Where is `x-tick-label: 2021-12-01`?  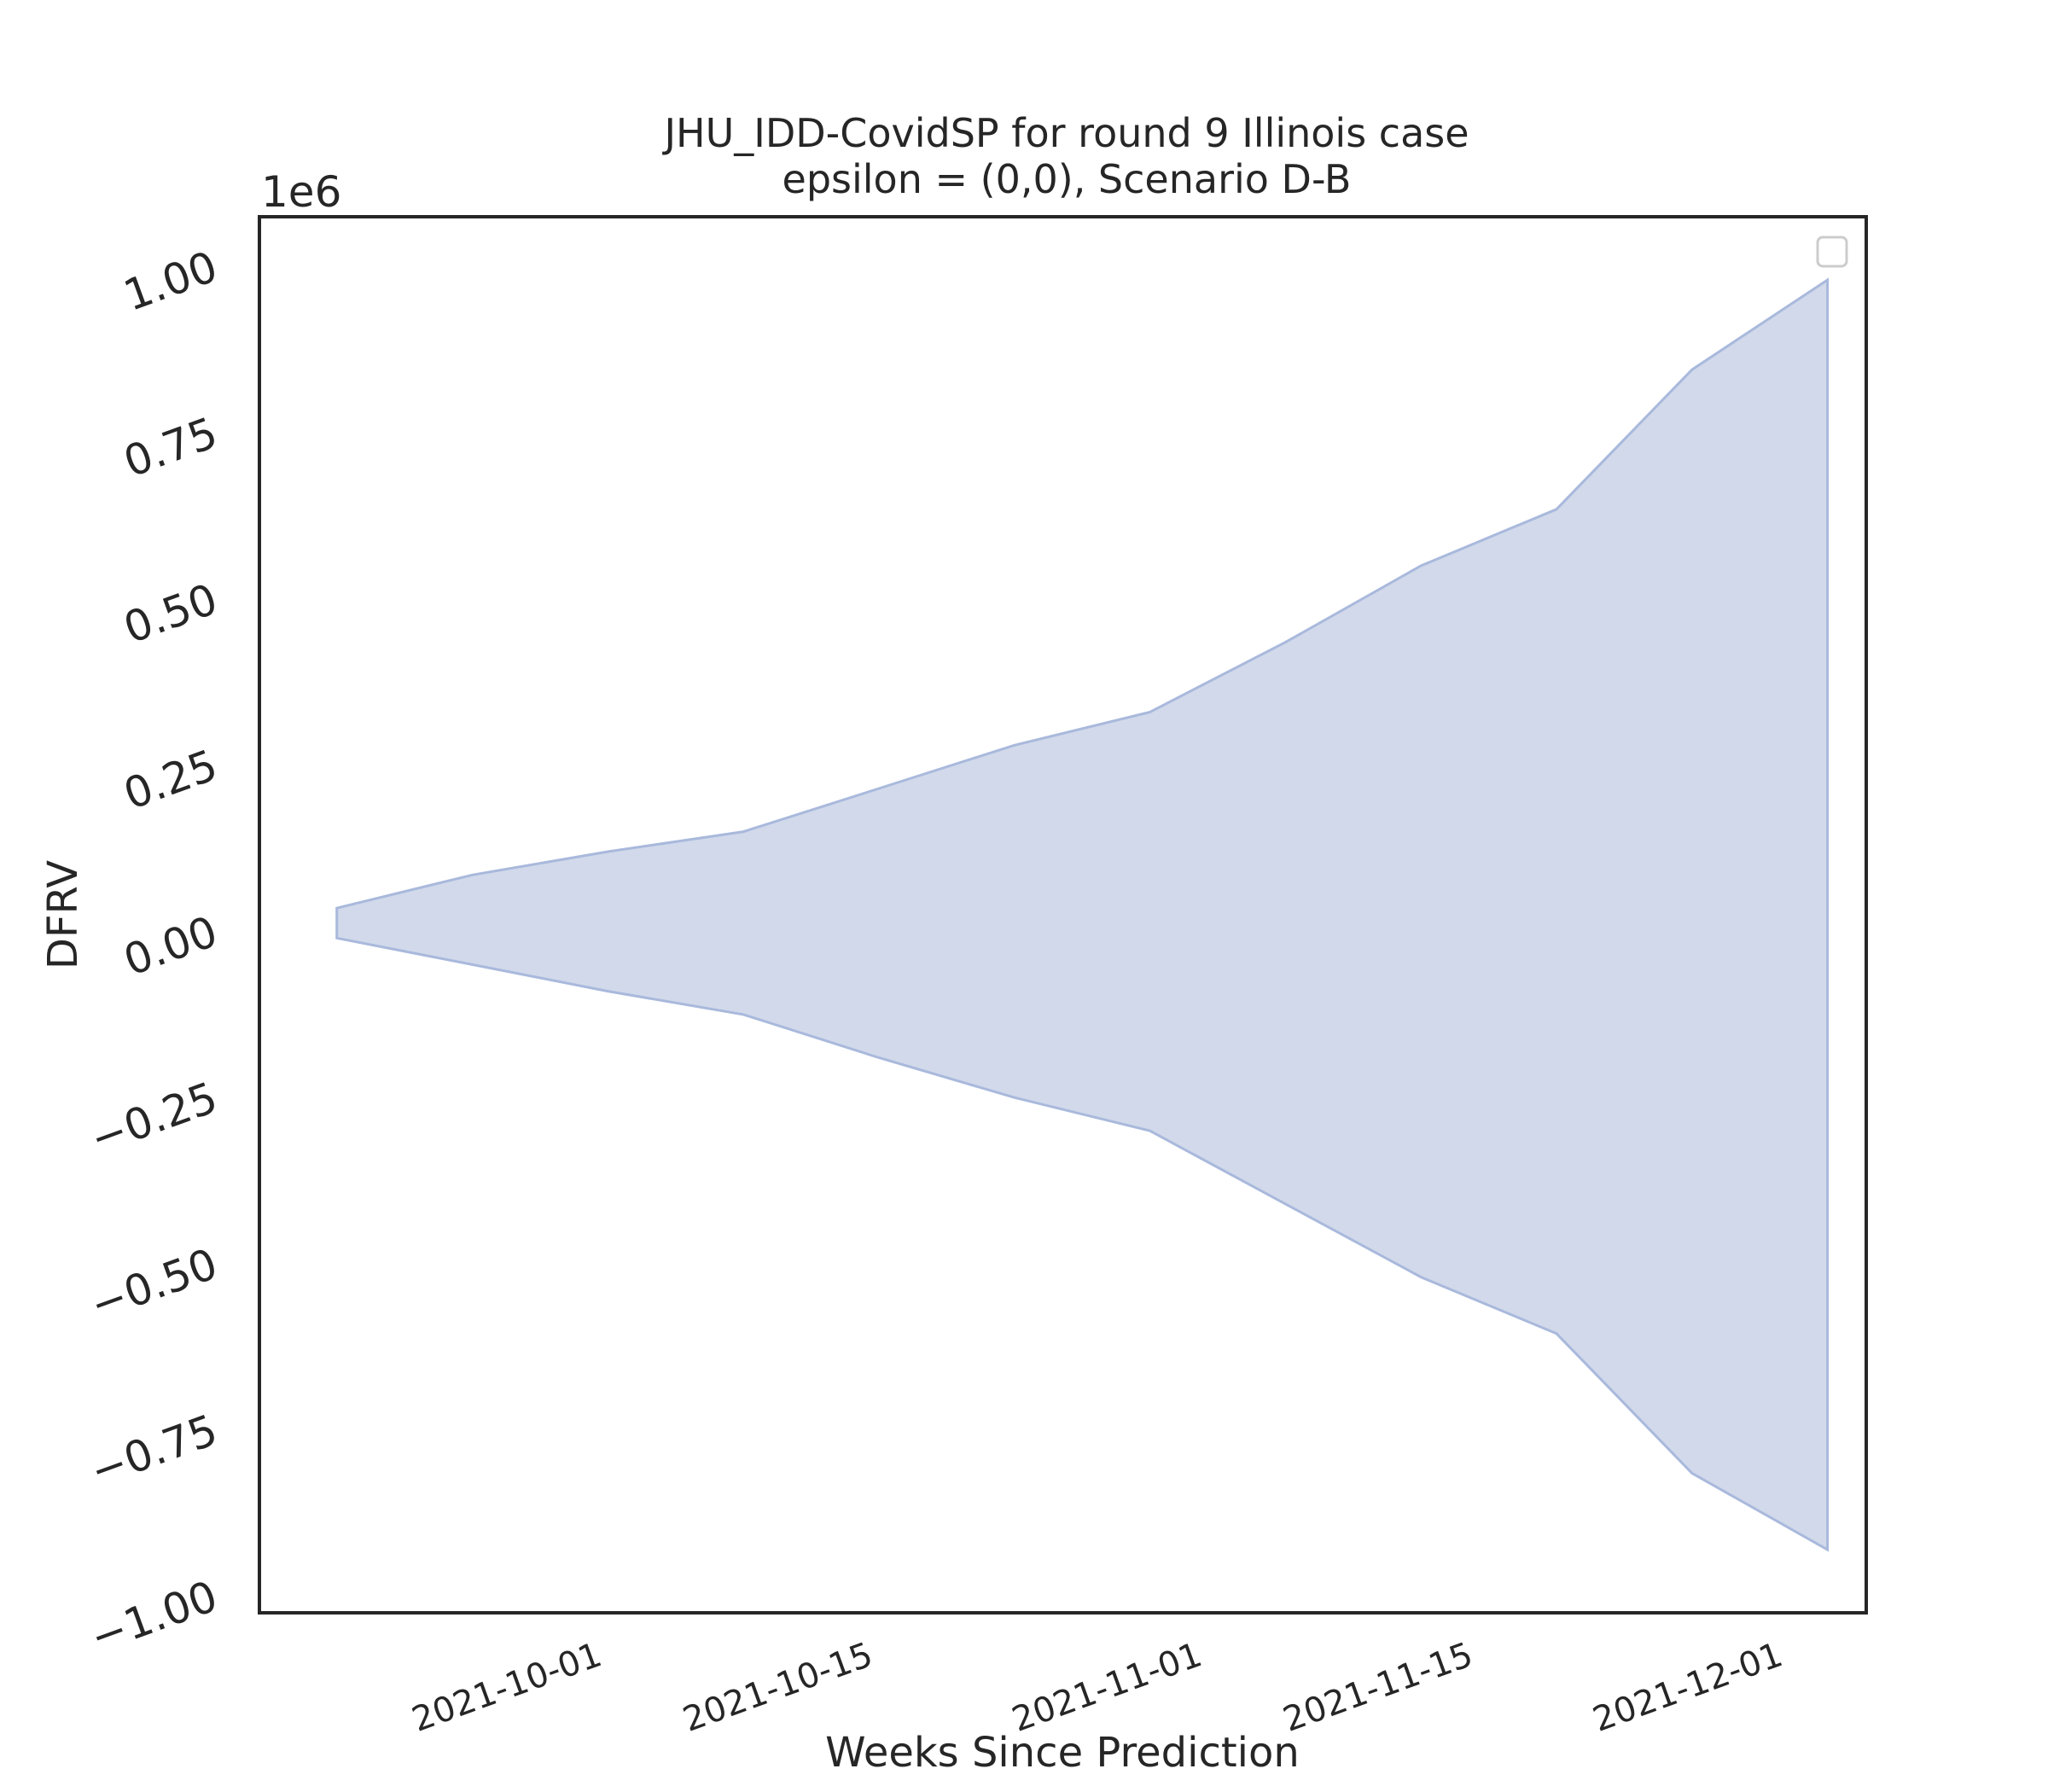 x-tick-label: 2021-12-01 is located at coordinates (1688, 1687).